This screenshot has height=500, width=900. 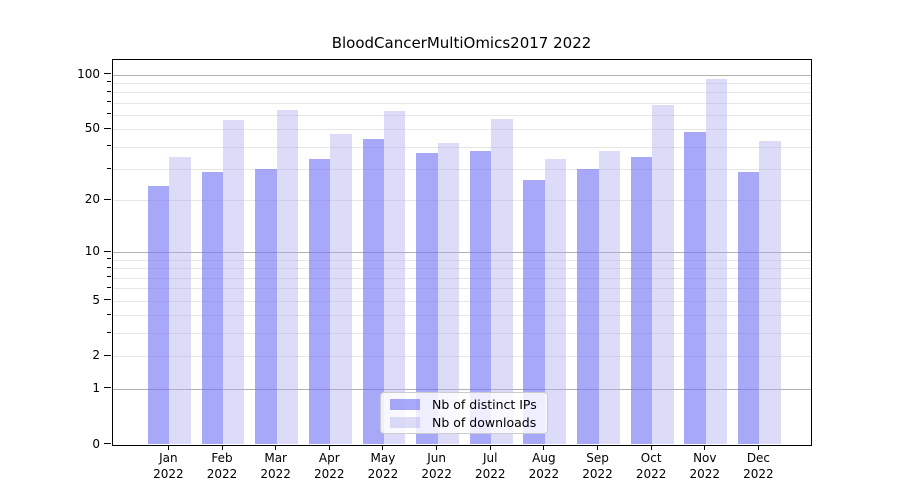 I want to click on bar-downloads-apr, so click(x=341, y=289).